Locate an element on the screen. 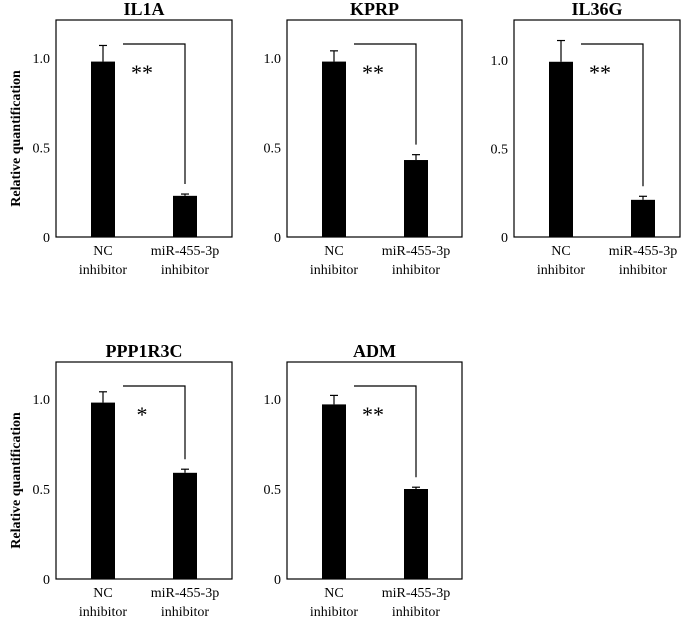  panel-title-4: PPP1R3C is located at coordinates (144, 351).